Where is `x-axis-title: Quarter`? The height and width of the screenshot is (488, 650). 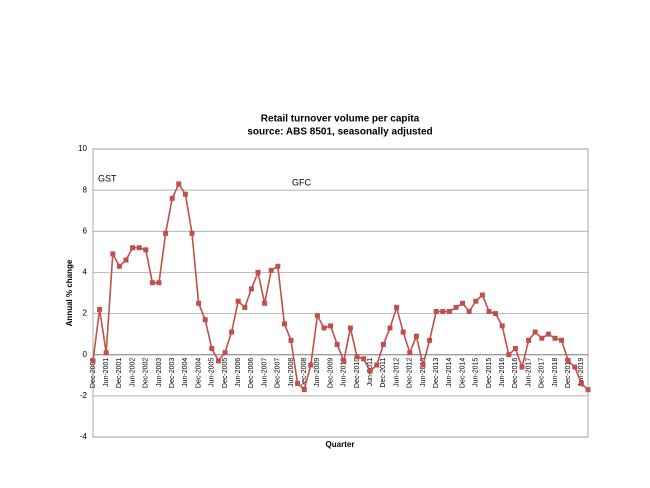
x-axis-title: Quarter is located at coordinates (340, 444).